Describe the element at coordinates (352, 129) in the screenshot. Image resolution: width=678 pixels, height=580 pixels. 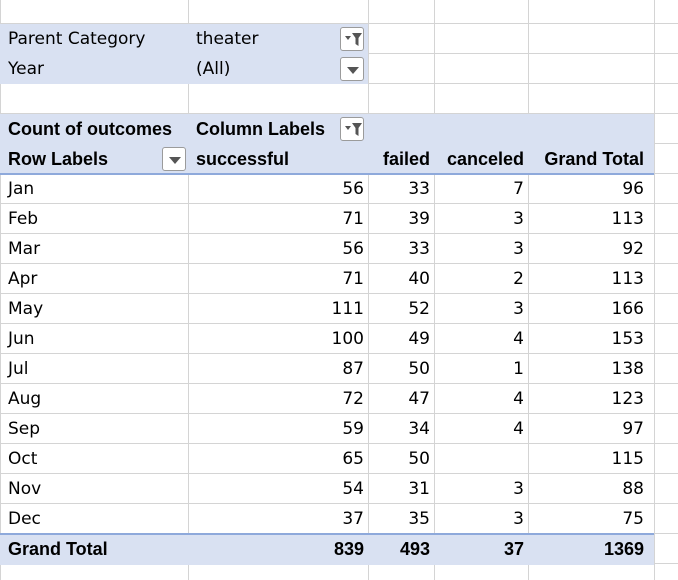
I see `column-labels-filter-icon` at that location.